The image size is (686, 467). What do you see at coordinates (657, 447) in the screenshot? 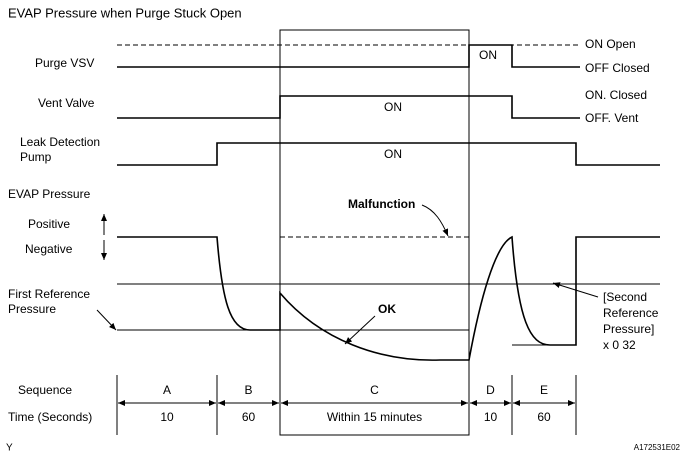
I see `footer: A172531E02` at bounding box center [657, 447].